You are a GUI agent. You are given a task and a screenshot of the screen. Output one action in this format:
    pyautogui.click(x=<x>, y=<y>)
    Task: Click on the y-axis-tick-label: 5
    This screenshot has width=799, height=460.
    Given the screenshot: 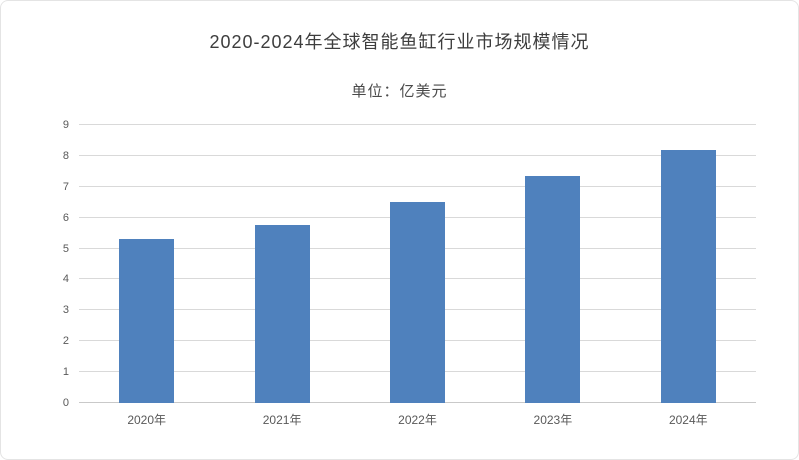 What is the action you would take?
    pyautogui.click(x=65, y=248)
    